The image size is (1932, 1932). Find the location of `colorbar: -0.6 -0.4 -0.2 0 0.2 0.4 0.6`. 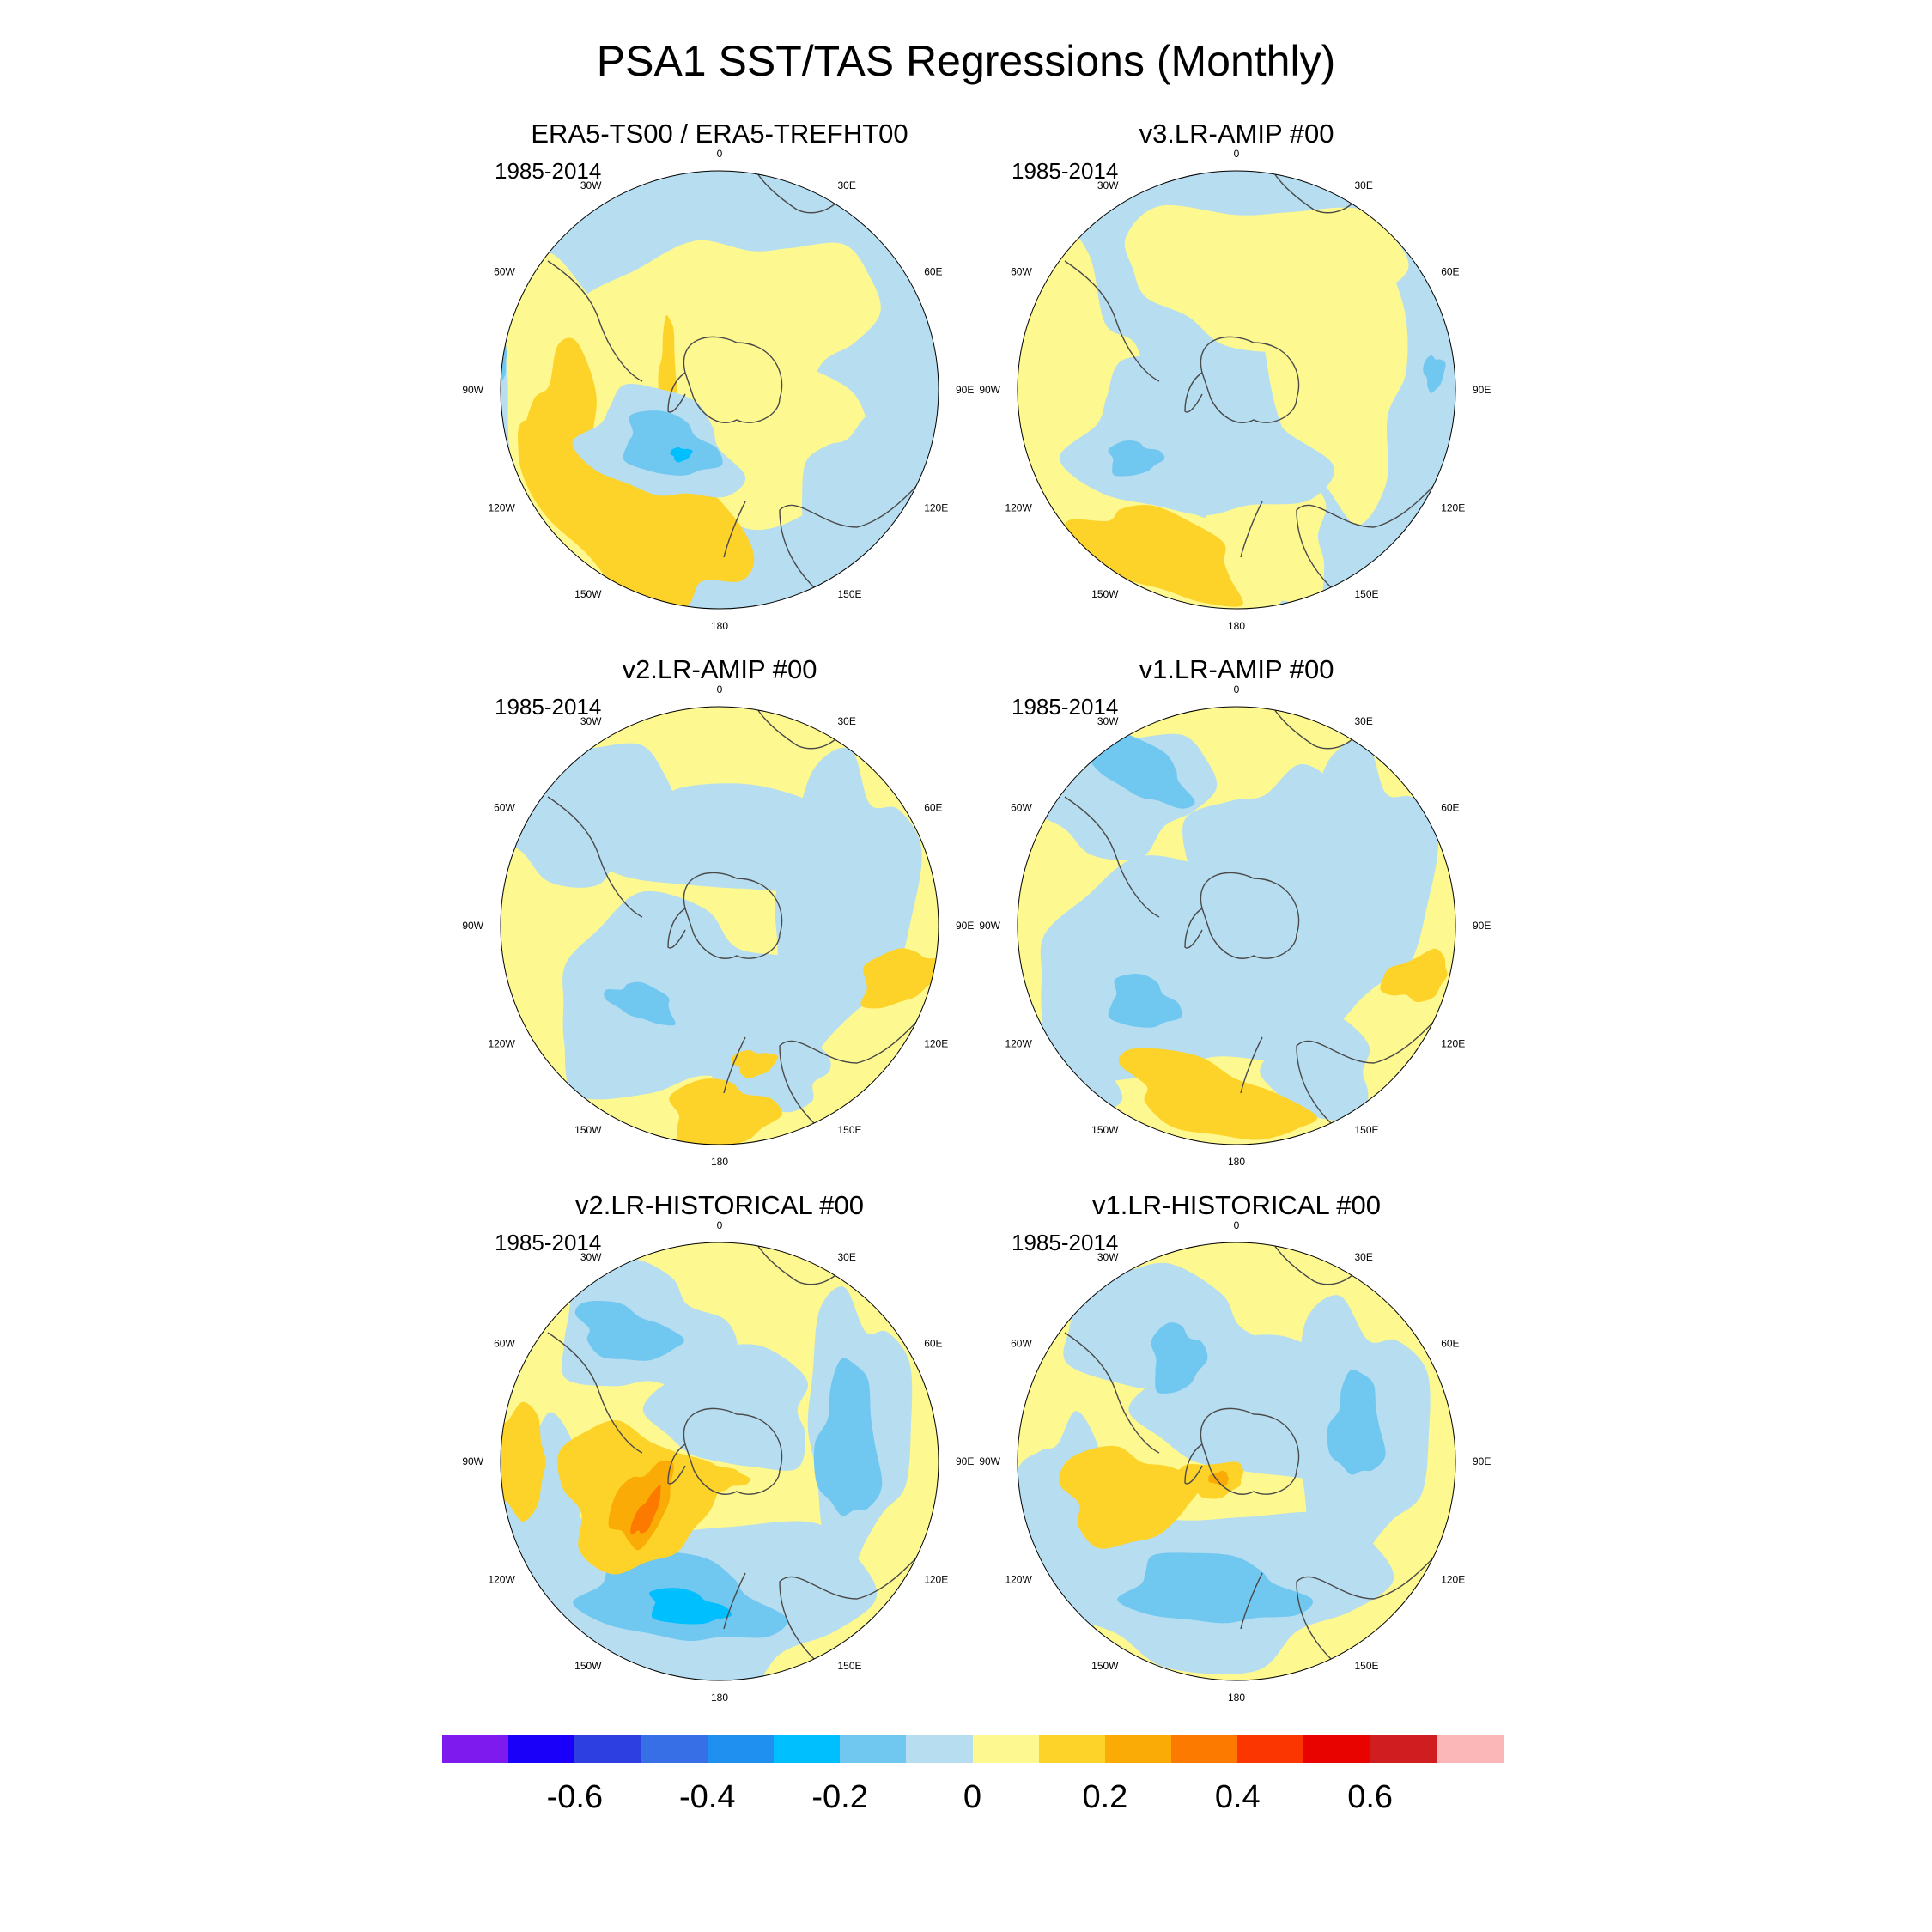

colorbar: -0.6 -0.4 -0.2 0 0.2 0.4 0.6 is located at coordinates (973, 1795).